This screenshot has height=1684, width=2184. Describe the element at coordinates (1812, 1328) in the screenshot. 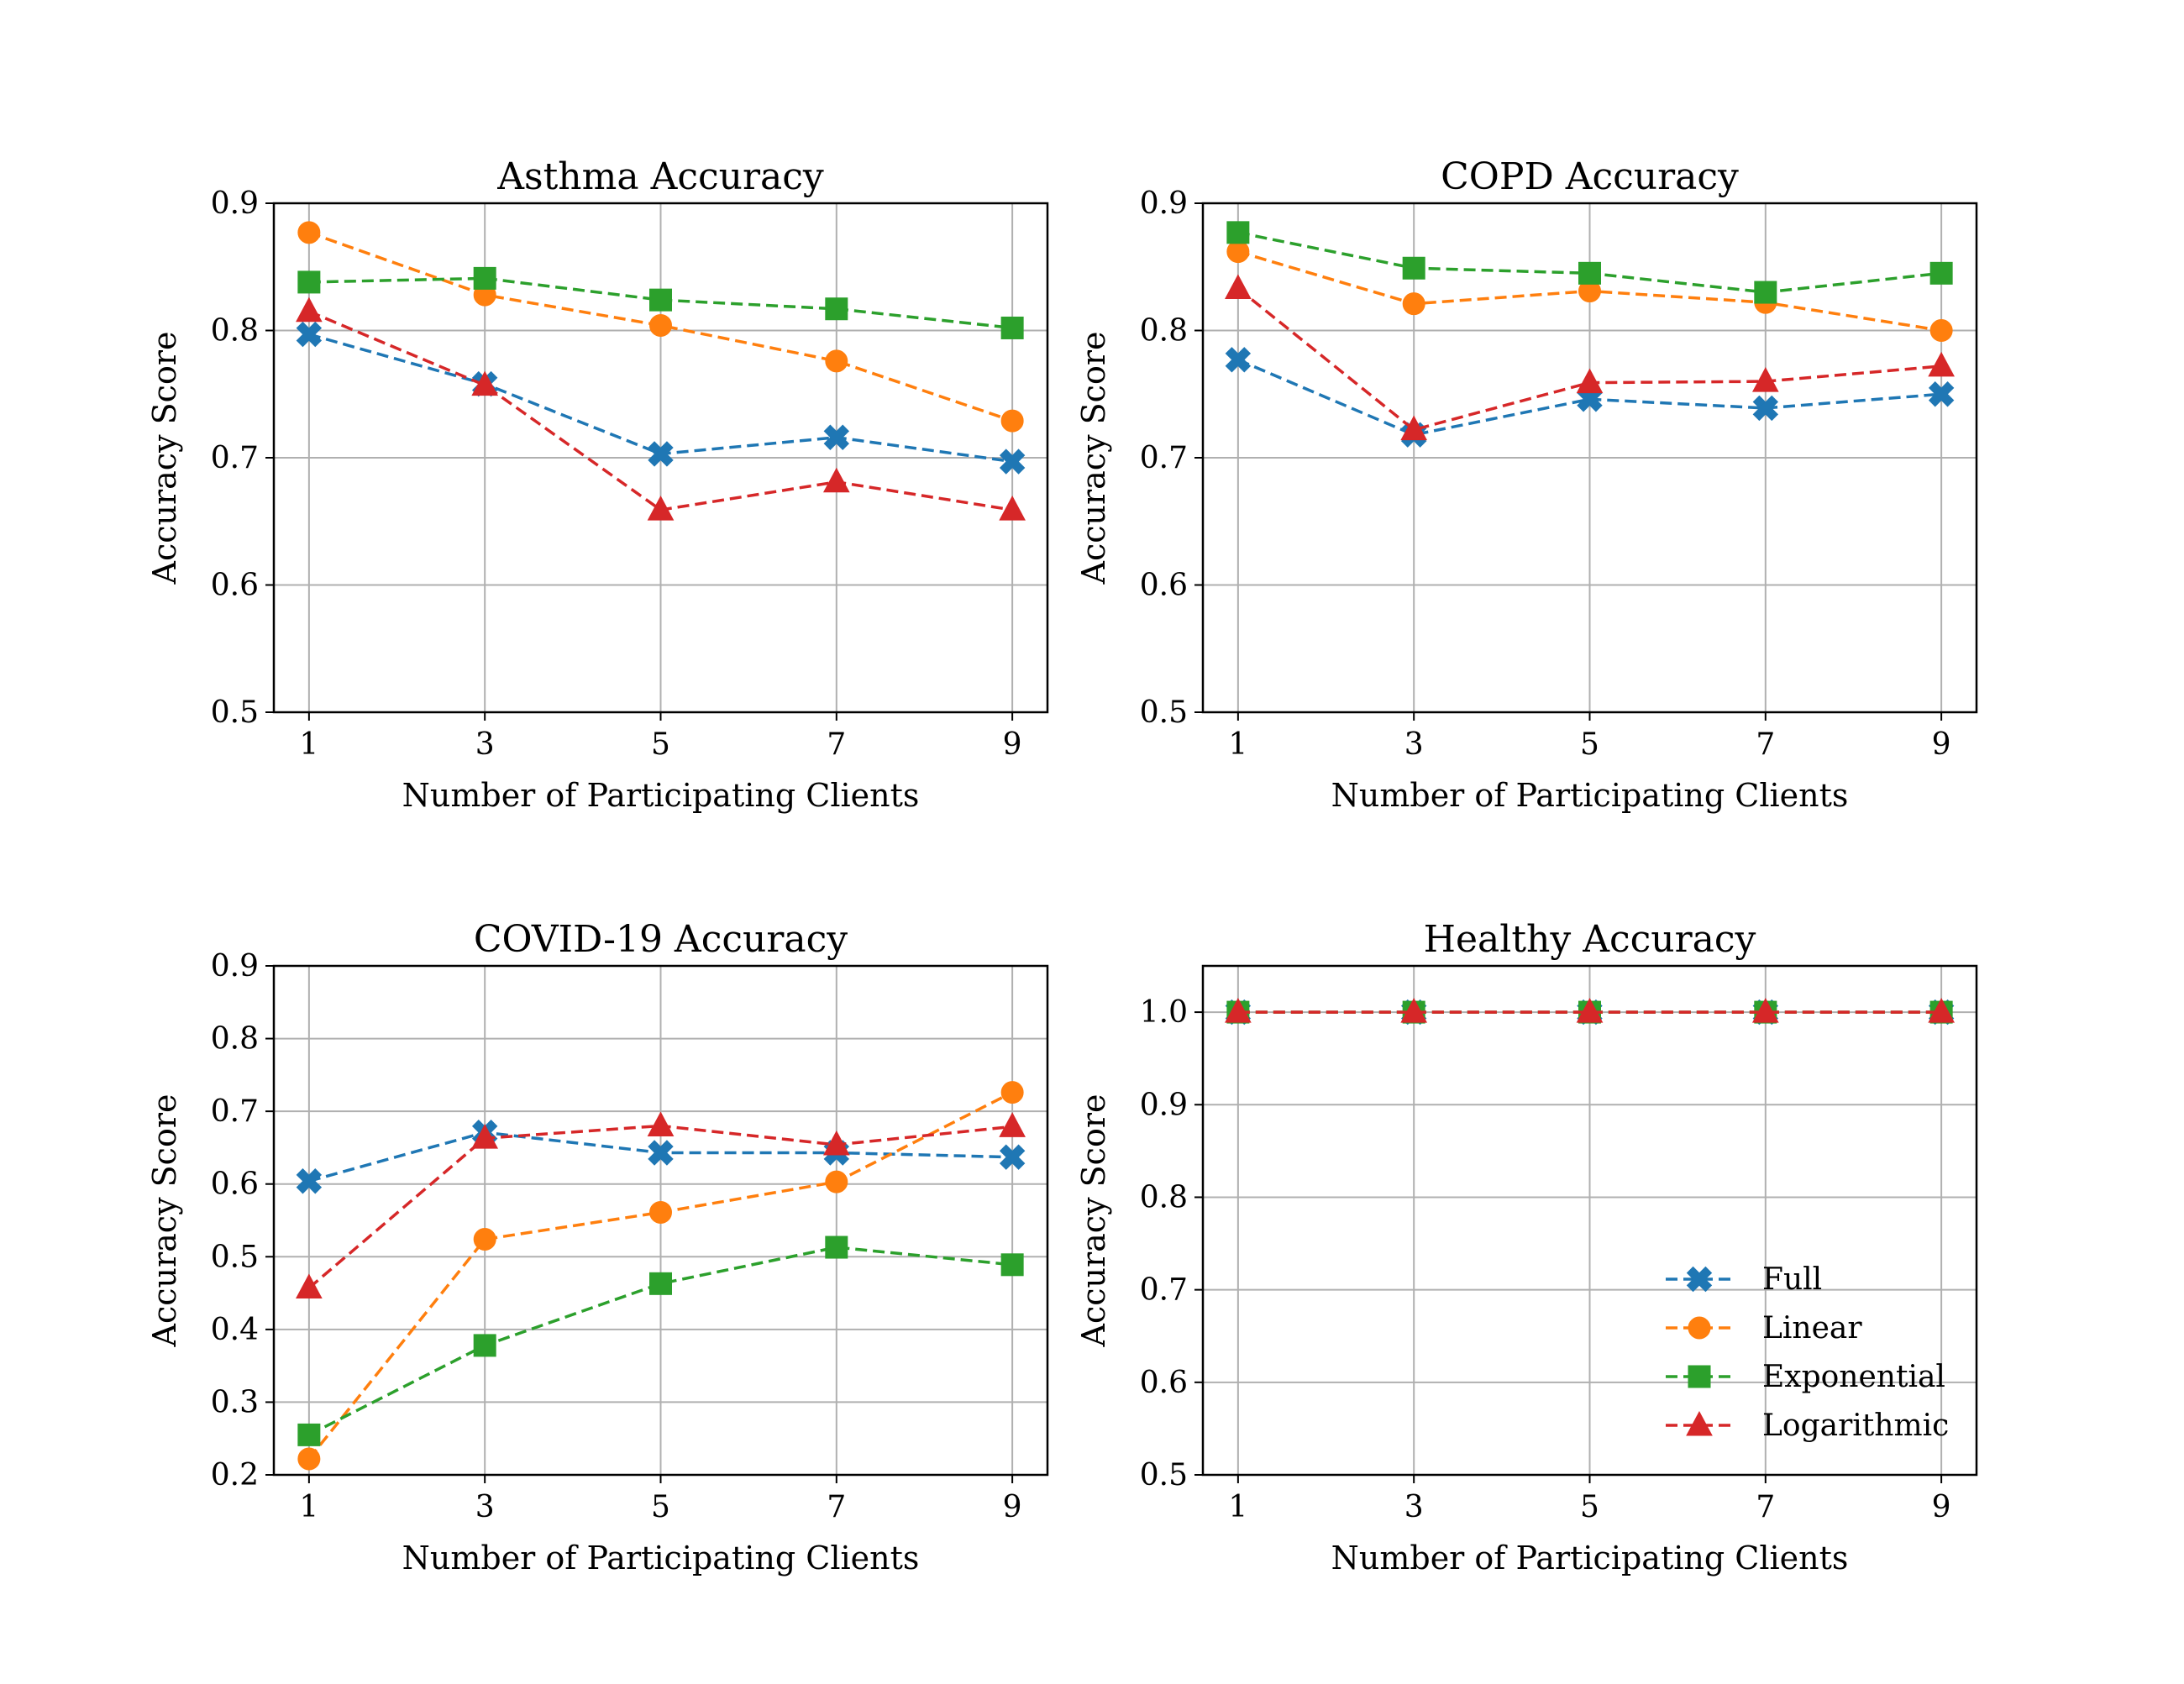

I see `legend-label: Linear` at that location.